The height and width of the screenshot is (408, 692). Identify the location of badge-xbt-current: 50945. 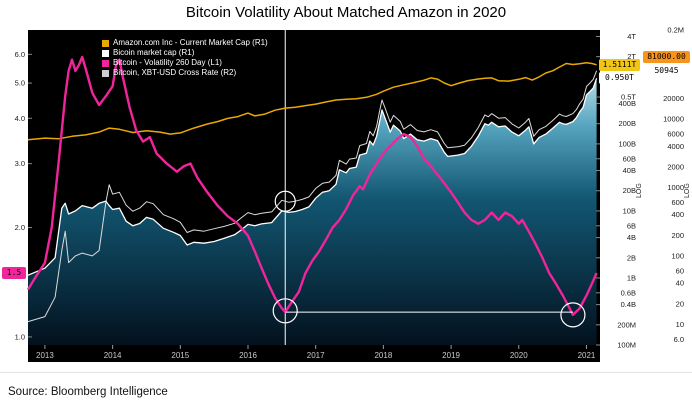
(666, 71).